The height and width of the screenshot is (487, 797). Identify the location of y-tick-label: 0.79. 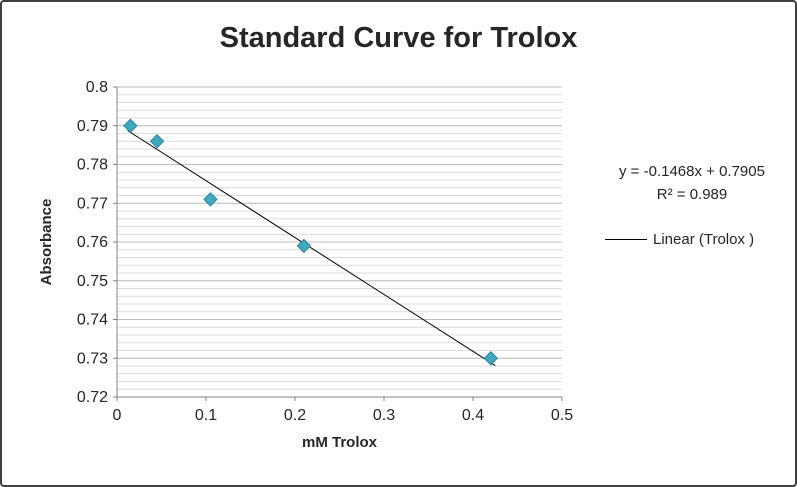
(92, 126).